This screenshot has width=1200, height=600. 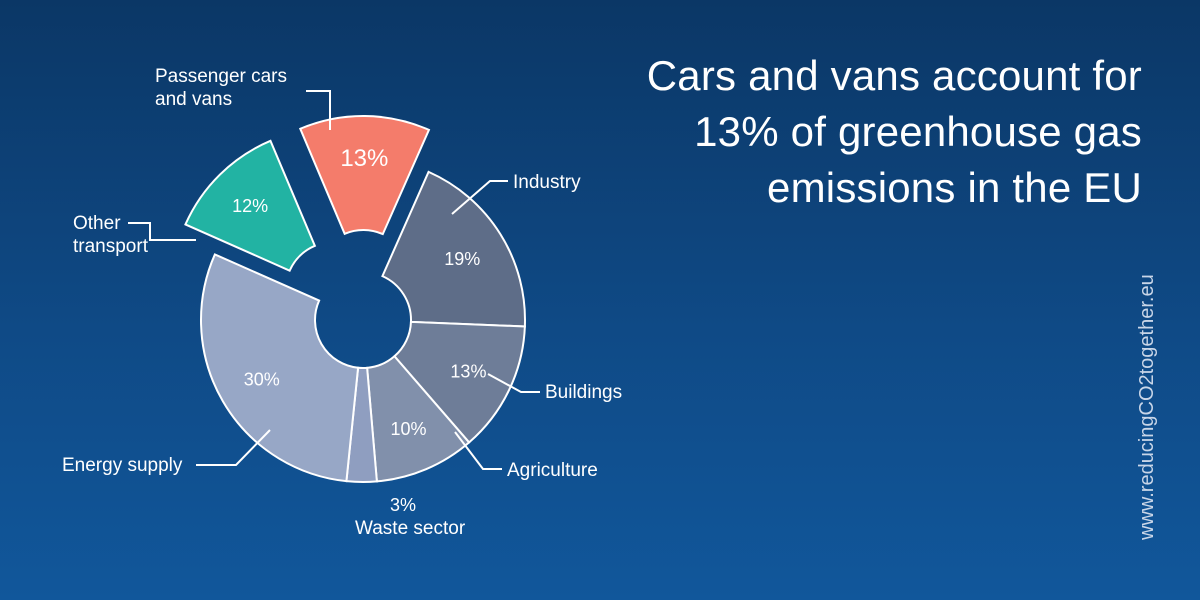 I want to click on category-label-energy-supply: Energy supply, so click(x=122, y=465).